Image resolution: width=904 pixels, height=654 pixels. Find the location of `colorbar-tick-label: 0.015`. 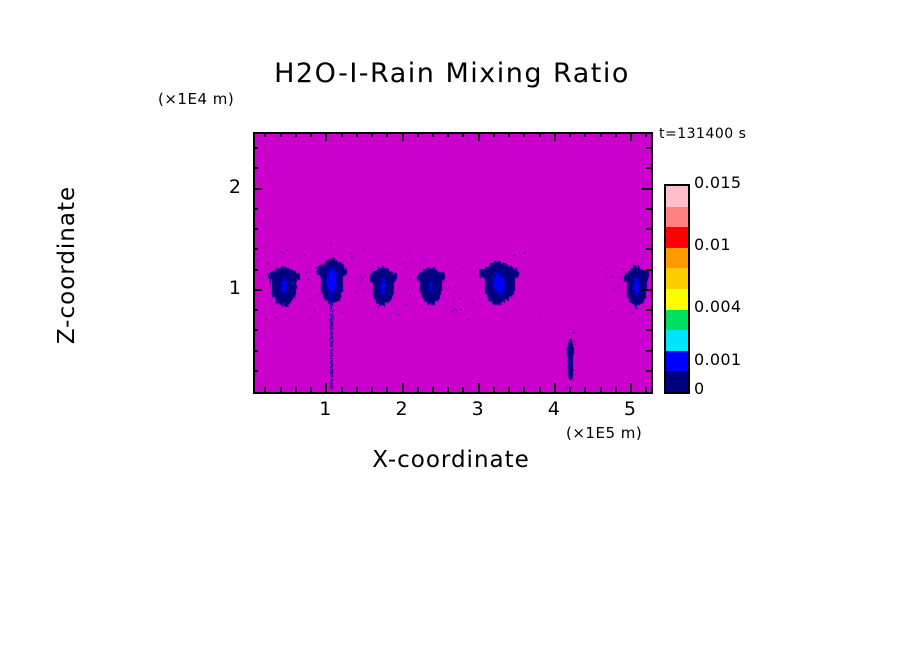

colorbar-tick-label: 0.015 is located at coordinates (718, 182).